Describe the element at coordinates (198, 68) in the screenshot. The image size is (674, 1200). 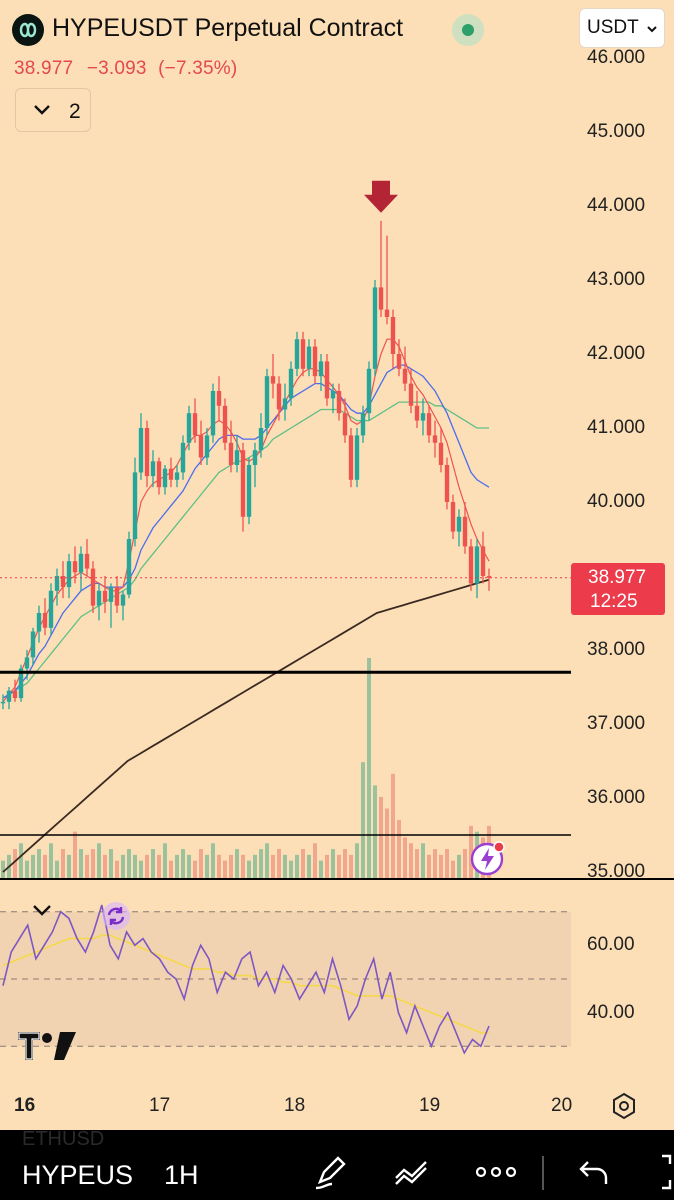
I see `price-change-percent: (−7.35%)` at that location.